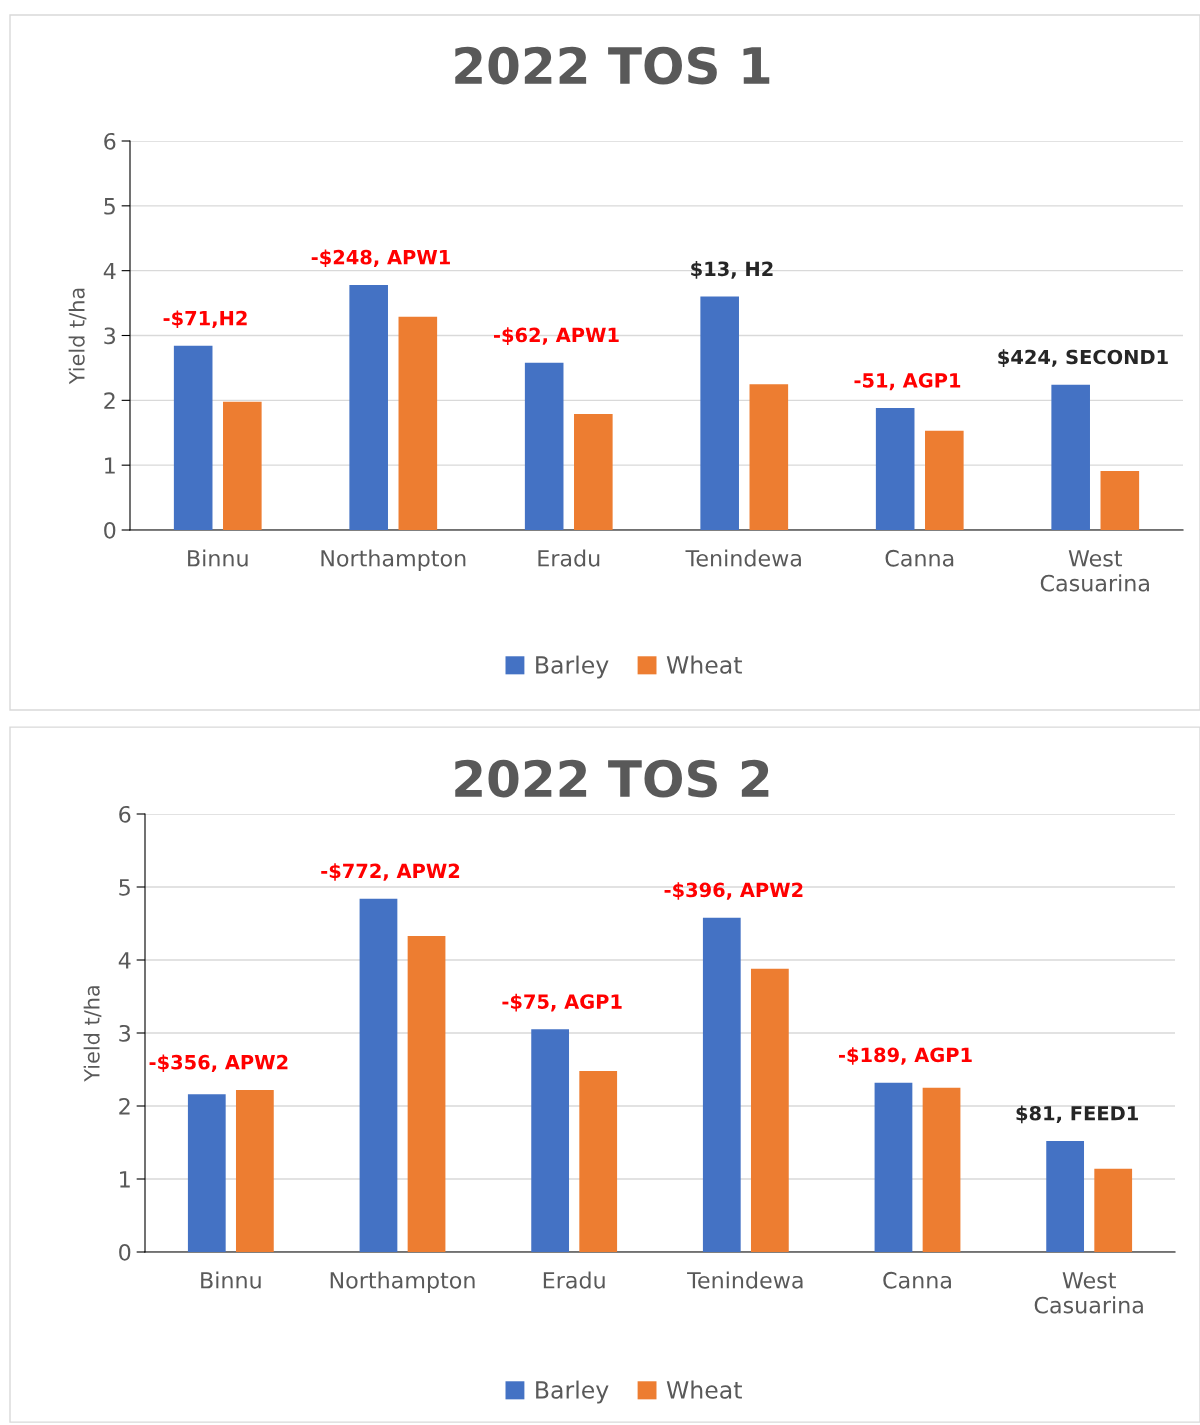 This screenshot has width=1200, height=1425. What do you see at coordinates (612, 65) in the screenshot?
I see `chart-title: 2022 TOS 1` at bounding box center [612, 65].